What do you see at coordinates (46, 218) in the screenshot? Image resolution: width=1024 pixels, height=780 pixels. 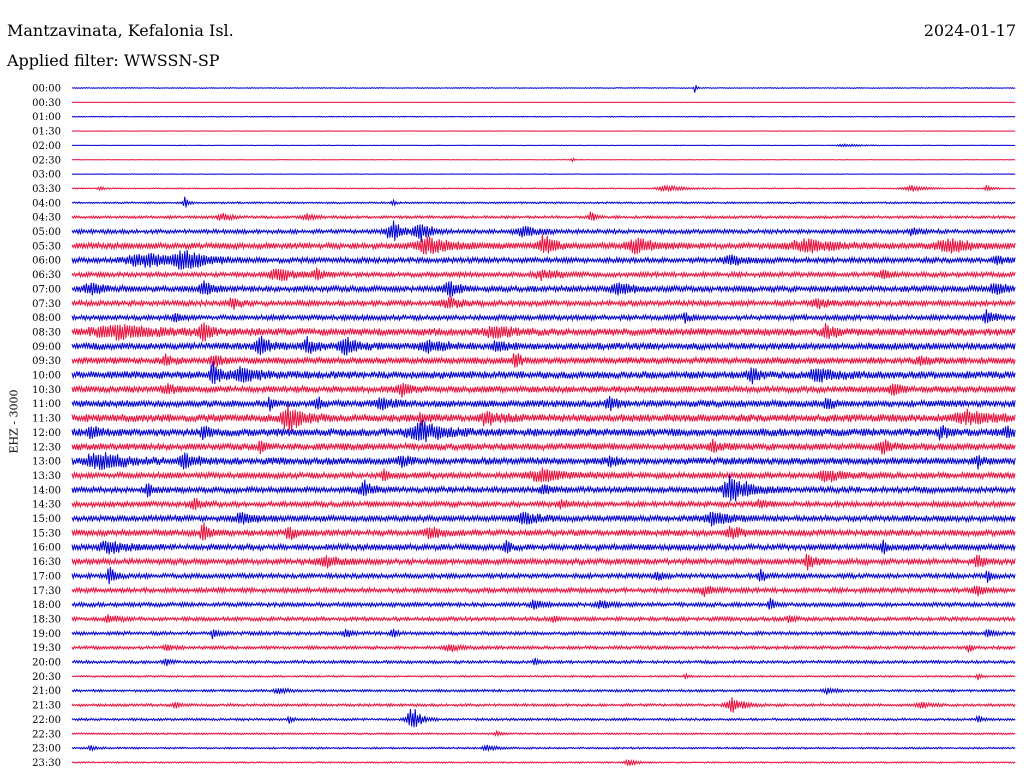 I see `time-label-0430: 04:30` at bounding box center [46, 218].